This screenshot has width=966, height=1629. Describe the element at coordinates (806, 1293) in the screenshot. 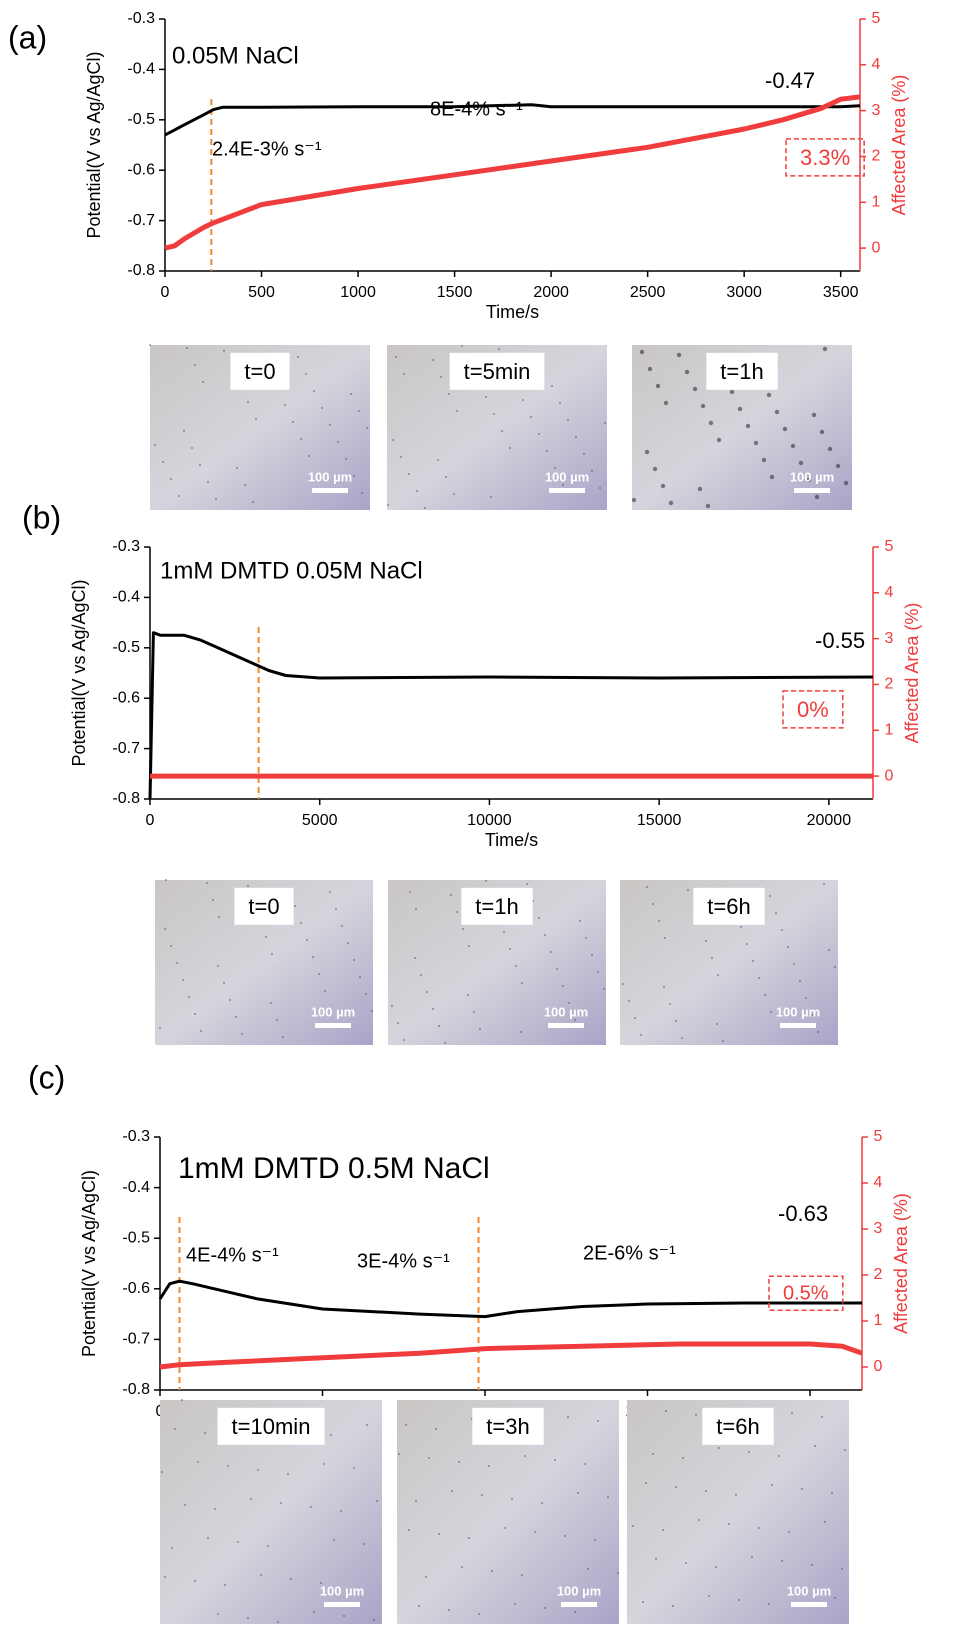

I see `annotation-box` at that location.